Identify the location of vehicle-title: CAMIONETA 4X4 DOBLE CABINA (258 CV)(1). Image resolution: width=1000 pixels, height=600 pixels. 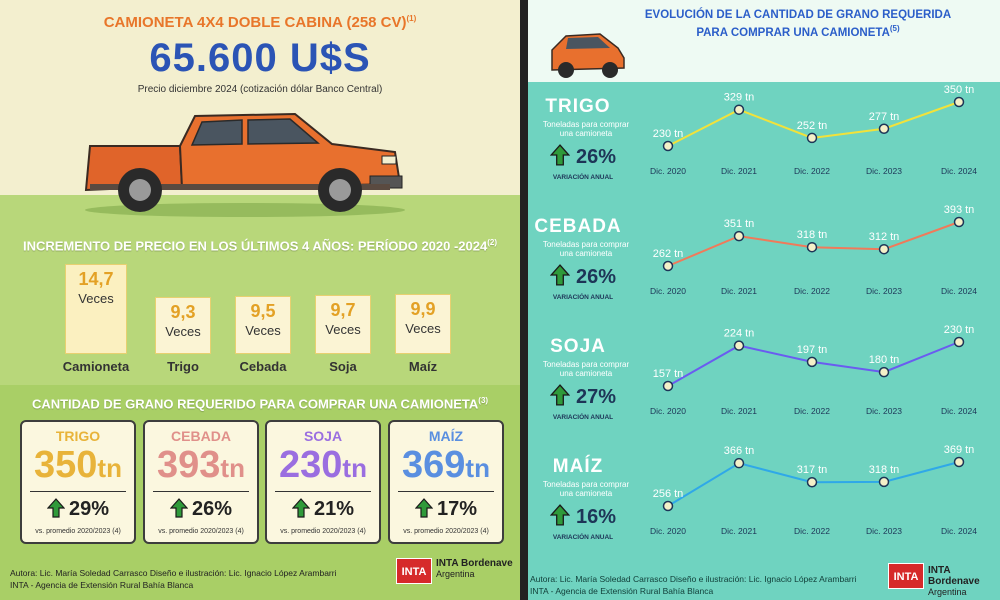
(260, 22).